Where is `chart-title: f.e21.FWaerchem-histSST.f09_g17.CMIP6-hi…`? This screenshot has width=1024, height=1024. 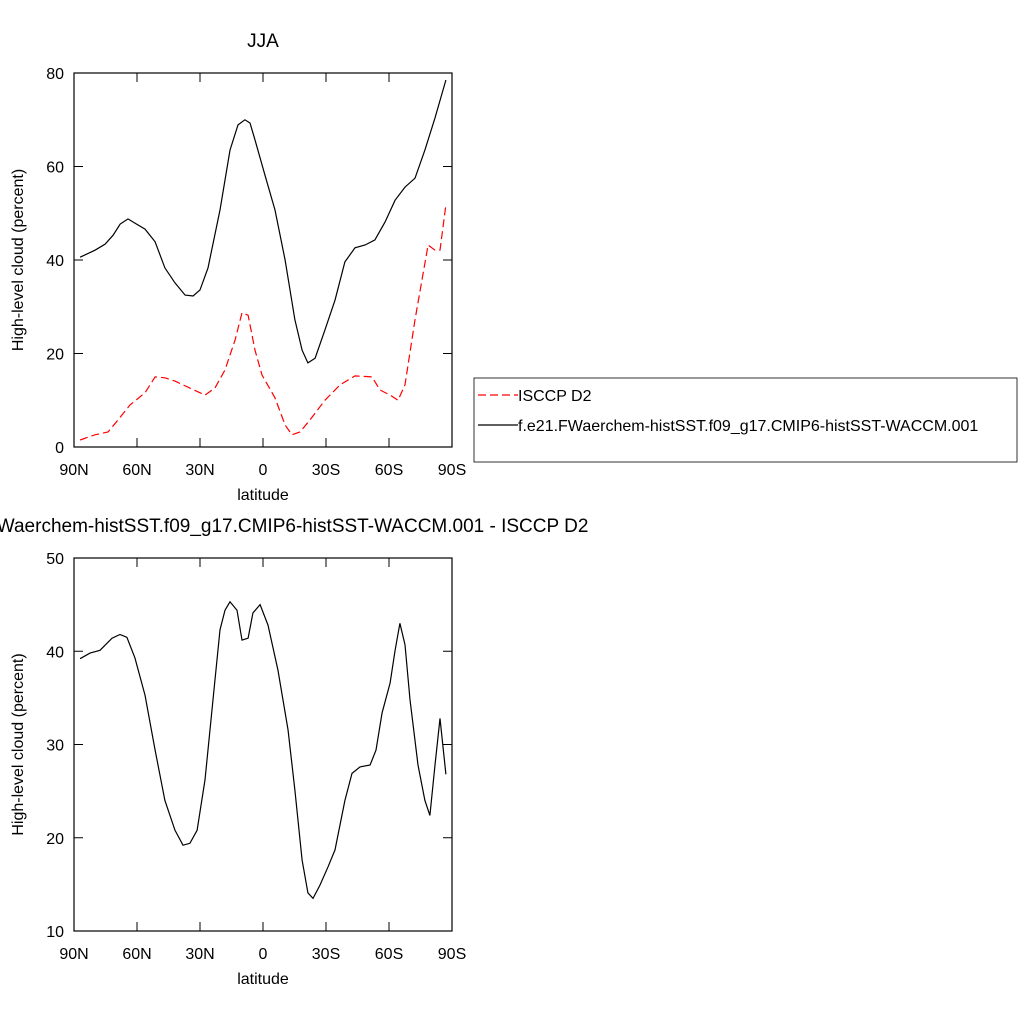
chart-title: f.e21.FWaerchem-histSST.f09_g17.CMIP6-hi… is located at coordinates (294, 526).